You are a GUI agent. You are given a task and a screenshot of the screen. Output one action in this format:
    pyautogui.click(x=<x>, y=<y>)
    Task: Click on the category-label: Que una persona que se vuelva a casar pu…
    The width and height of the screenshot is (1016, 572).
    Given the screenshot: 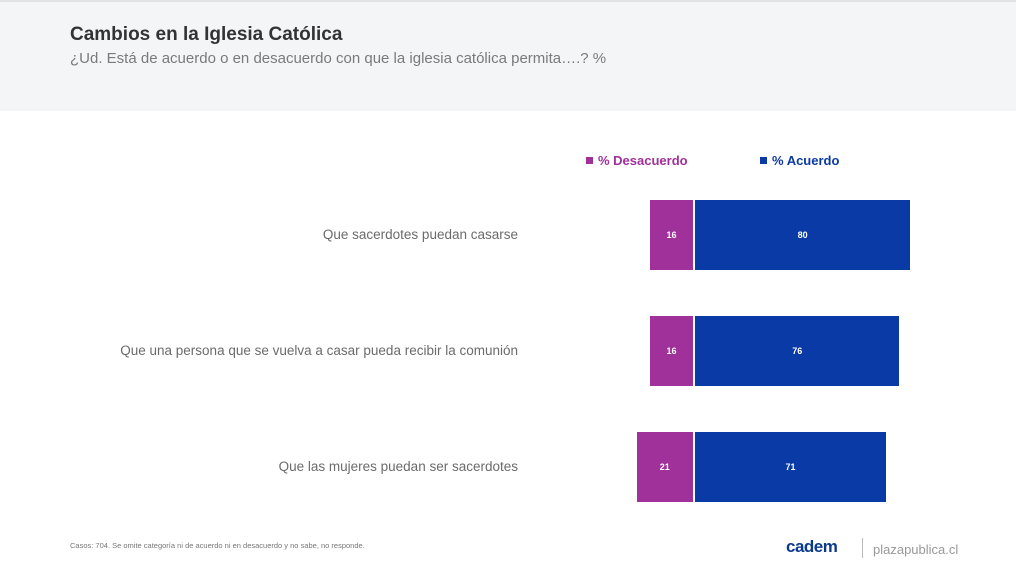 What is the action you would take?
    pyautogui.click(x=319, y=350)
    